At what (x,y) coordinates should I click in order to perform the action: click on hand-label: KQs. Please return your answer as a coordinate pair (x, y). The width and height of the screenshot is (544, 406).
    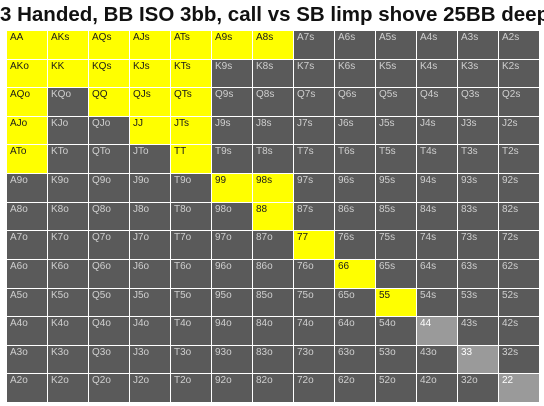
    Looking at the image, I should click on (102, 66).